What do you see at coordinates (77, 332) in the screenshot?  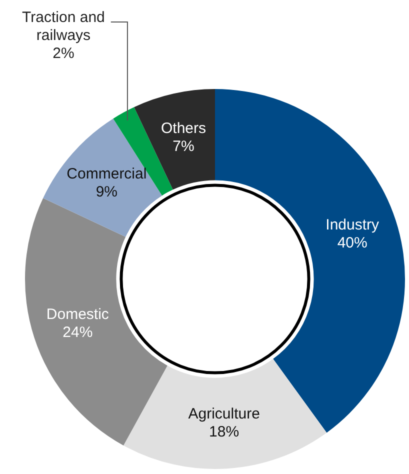 I see `data-label: 24%` at bounding box center [77, 332].